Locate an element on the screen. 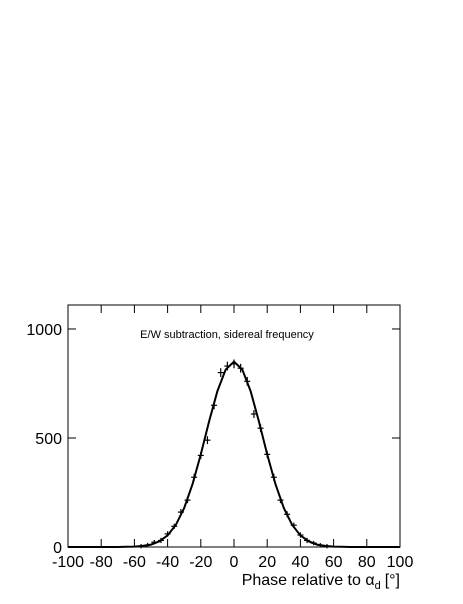 Image resolution: width=463 pixels, height=604 pixels. x-label-suffix: [°] is located at coordinates (392, 580).